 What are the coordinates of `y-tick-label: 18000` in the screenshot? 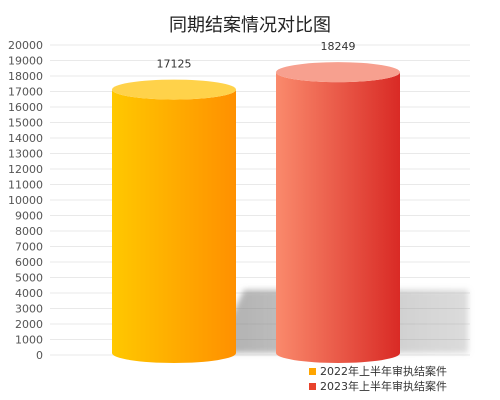 It's located at (25, 76).